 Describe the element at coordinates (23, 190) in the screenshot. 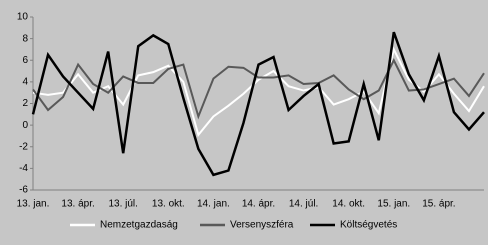

I see `y-tick-label: -6` at that location.